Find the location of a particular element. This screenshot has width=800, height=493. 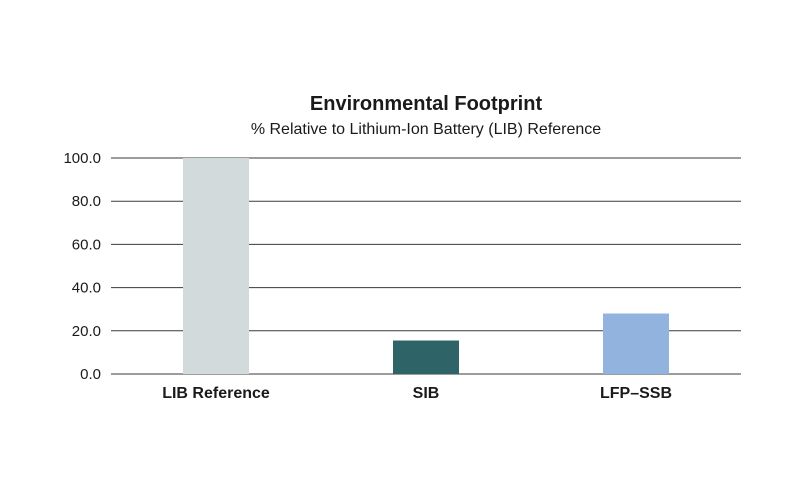

y-tick-label: 60.0 is located at coordinates (86, 244).